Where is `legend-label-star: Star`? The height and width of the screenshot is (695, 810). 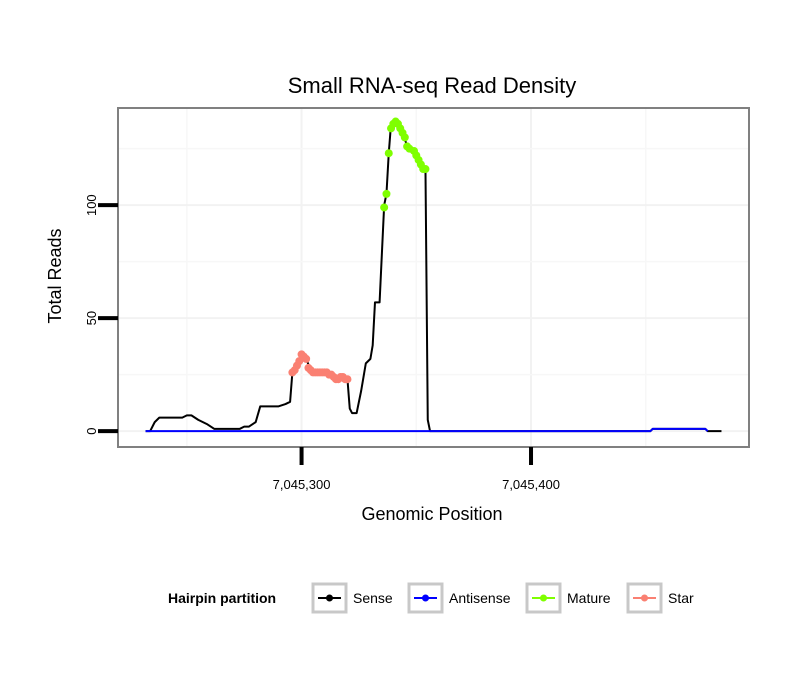 legend-label-star: Star is located at coordinates (681, 598).